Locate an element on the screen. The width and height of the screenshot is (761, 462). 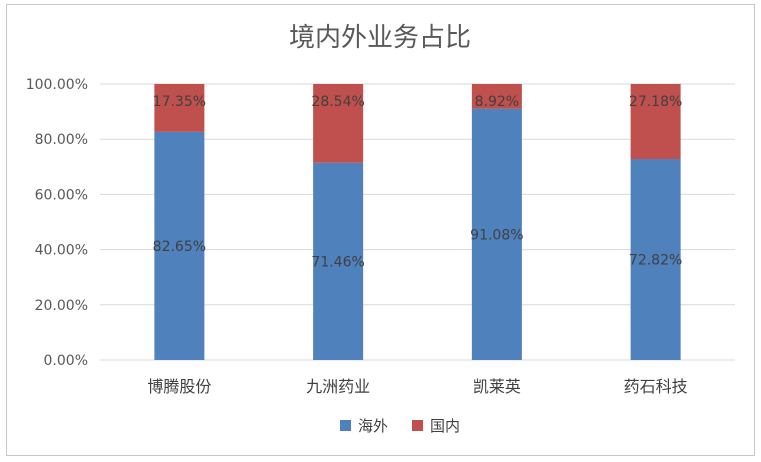
data-label: 72.82% is located at coordinates (655, 261).